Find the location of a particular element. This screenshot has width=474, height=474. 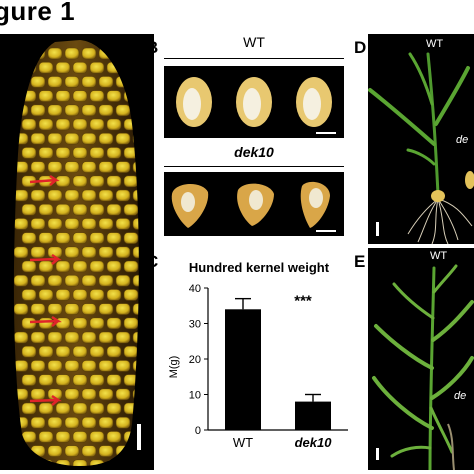

mutant-kernel-arrows is located at coordinates (45, 290).